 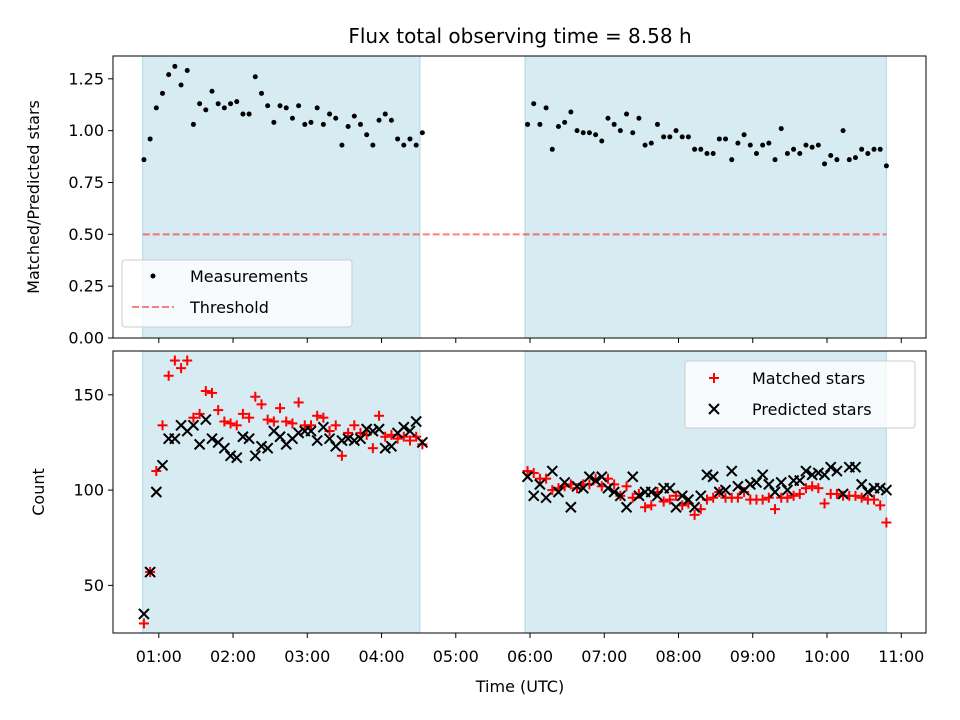 What do you see at coordinates (530, 340) in the screenshot?
I see `top-x-ticks` at bounding box center [530, 340].